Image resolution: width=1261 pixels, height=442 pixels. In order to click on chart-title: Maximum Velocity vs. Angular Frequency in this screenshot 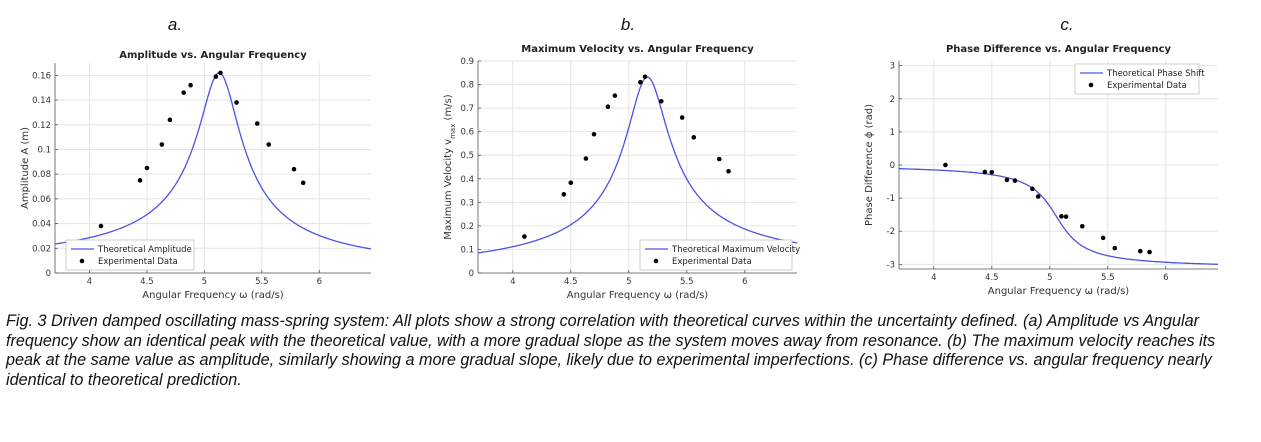, I will do `click(637, 49)`.